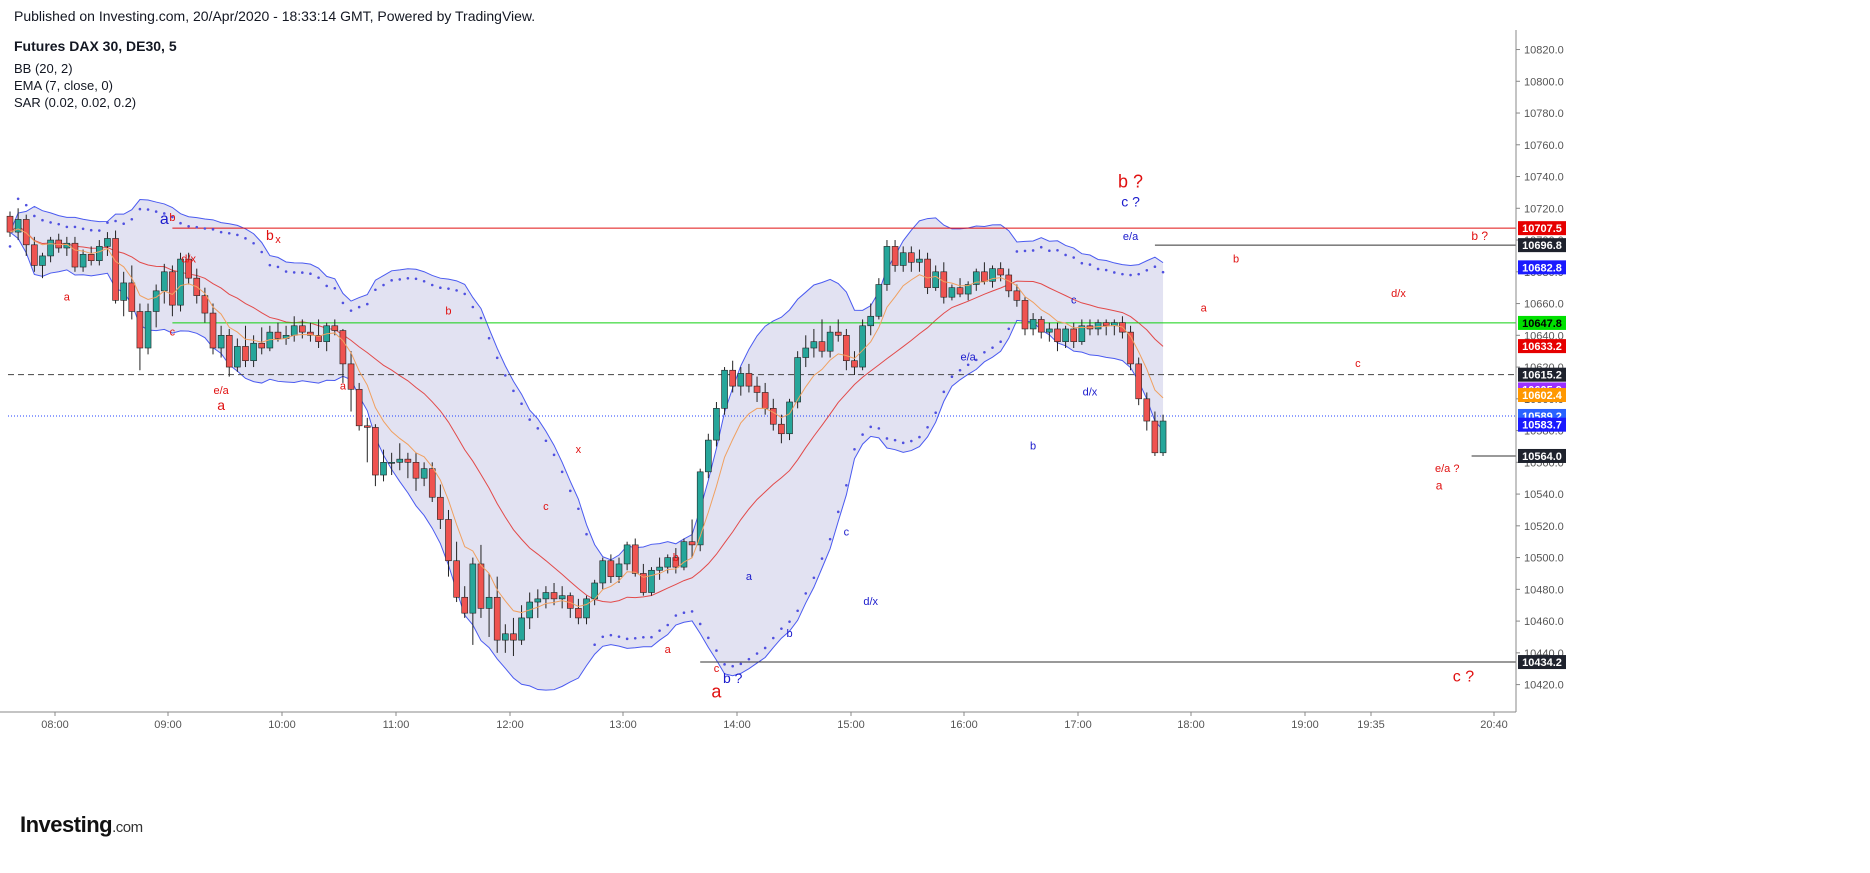 This screenshot has width=1870, height=873. What do you see at coordinates (63, 85) in the screenshot?
I see `indicator-ema: EMA (7, close, 0)` at bounding box center [63, 85].